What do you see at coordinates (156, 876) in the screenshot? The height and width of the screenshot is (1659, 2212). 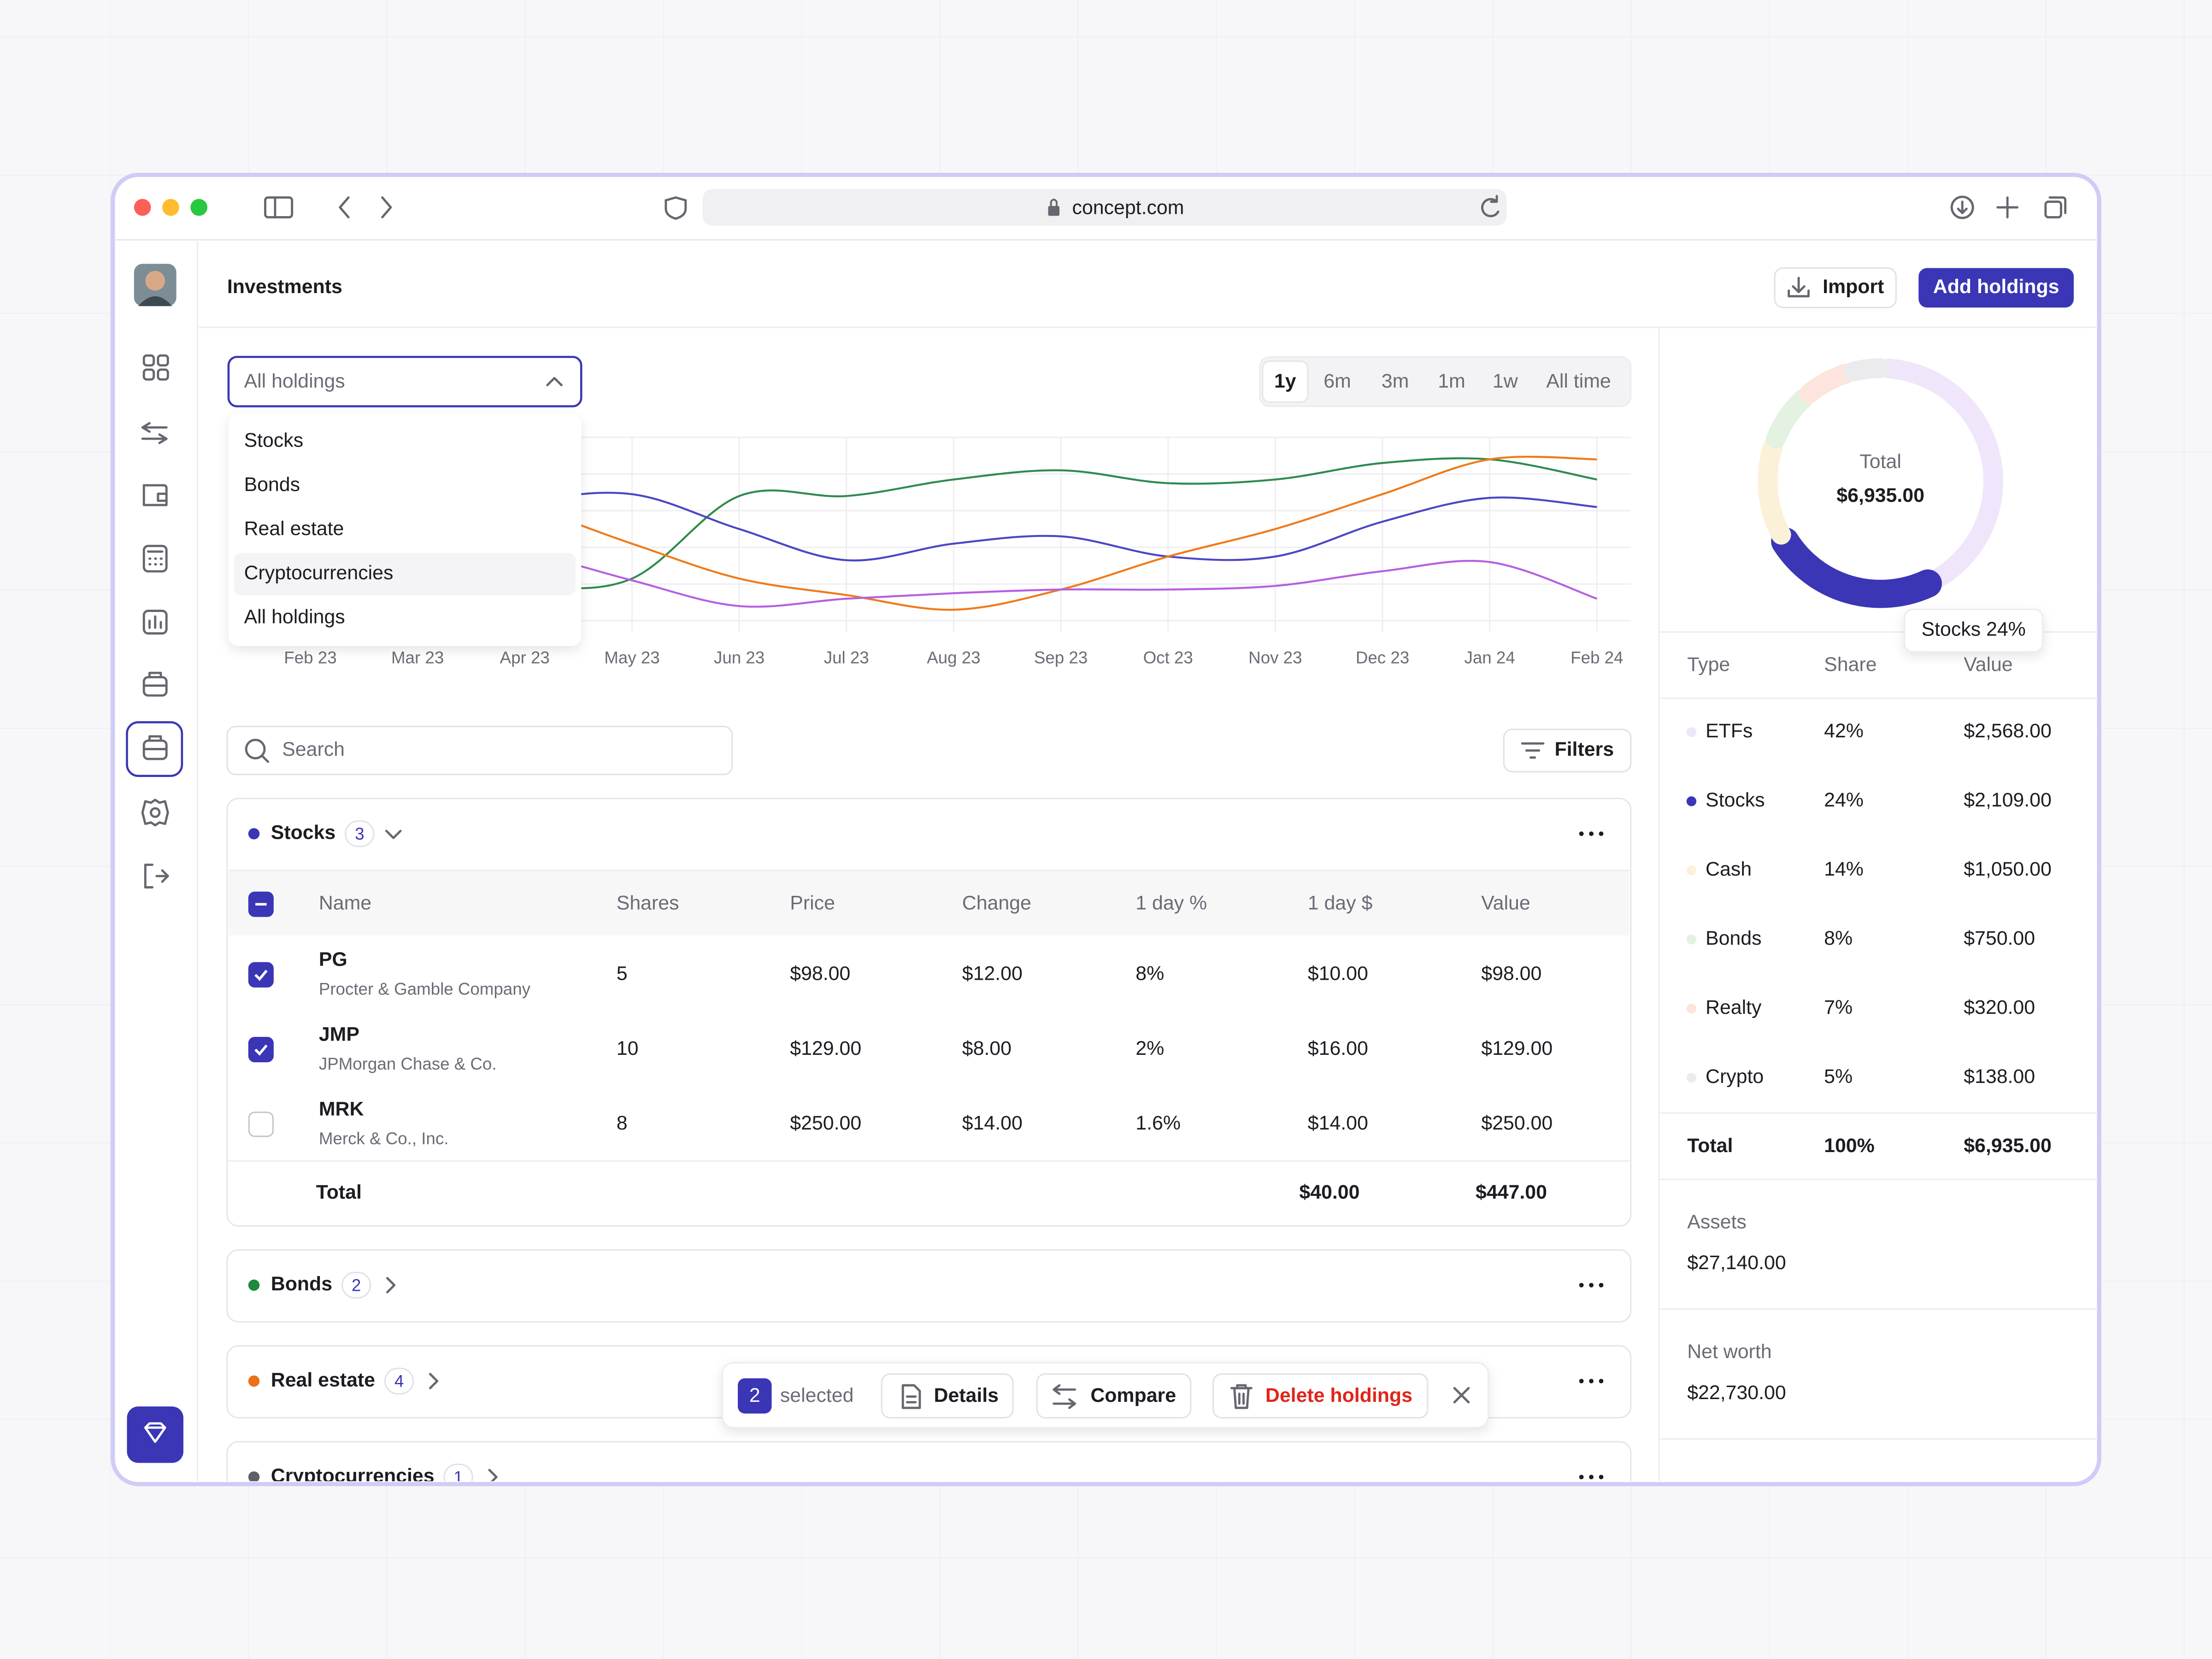 I see `logout-icon` at bounding box center [156, 876].